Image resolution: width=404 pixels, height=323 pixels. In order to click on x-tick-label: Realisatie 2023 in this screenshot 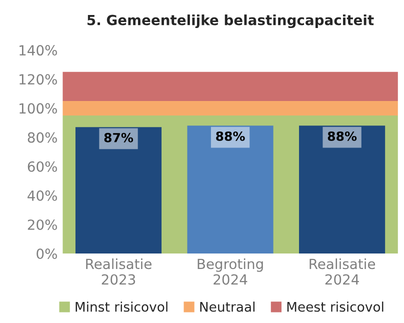, I will do `click(119, 271)`.